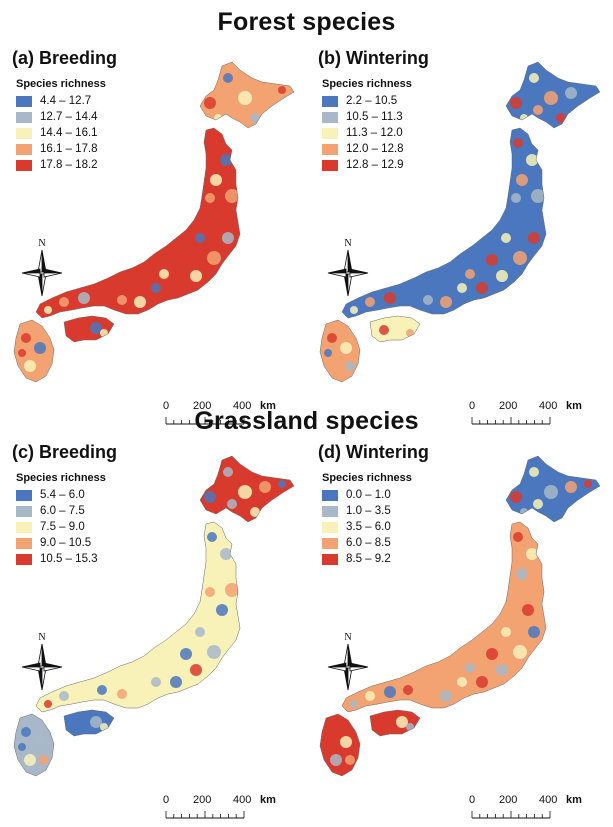 The image size is (613, 827). Describe the element at coordinates (306, 22) in the screenshot. I see `section-title-forest: Forest species` at that location.